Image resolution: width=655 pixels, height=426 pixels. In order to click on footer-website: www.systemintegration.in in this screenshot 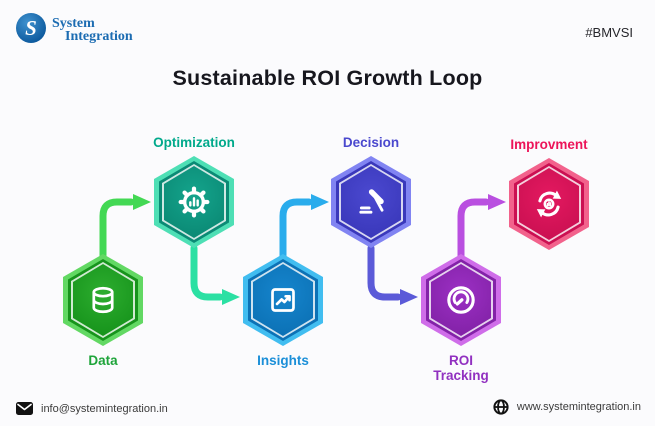, I will do `click(567, 407)`.